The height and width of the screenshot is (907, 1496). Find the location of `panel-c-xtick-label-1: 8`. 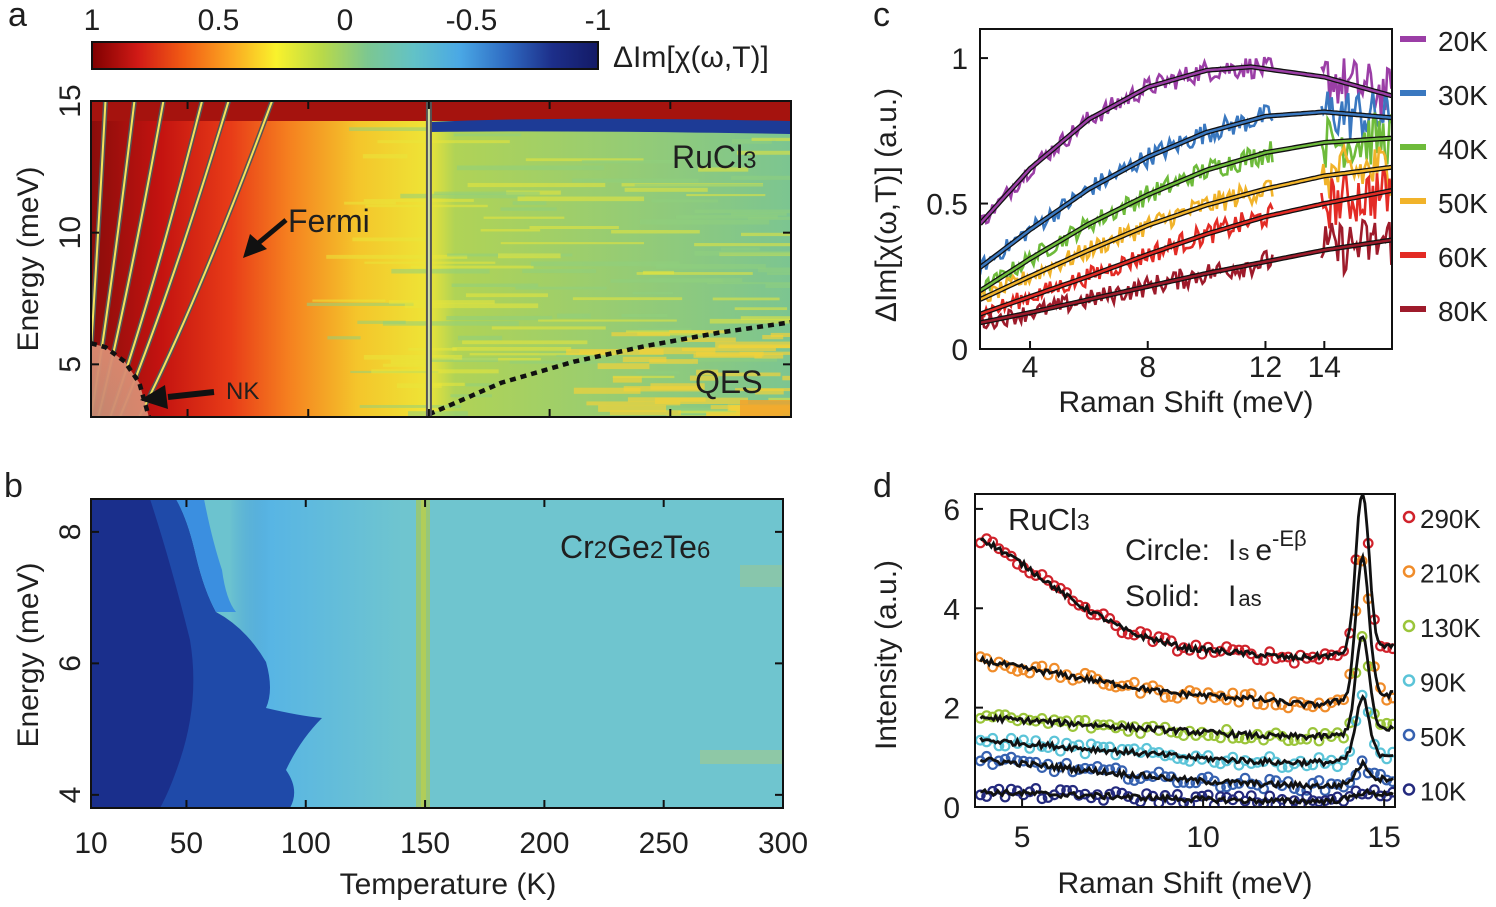

panel-c-xtick-label-1: 8 is located at coordinates (1147, 367).